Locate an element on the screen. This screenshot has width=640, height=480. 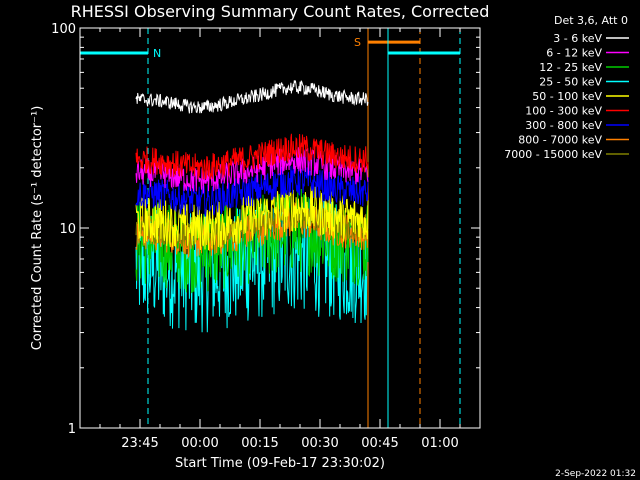
legend-label: 3 - 6 keV is located at coordinates (577, 38).